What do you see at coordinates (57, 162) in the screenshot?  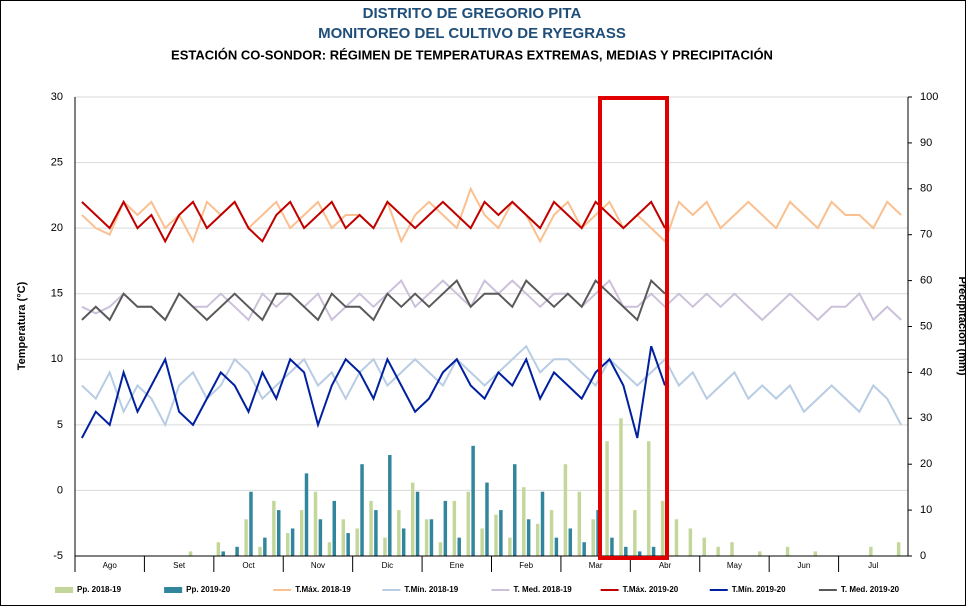 I see `y-tick-label: 25` at bounding box center [57, 162].